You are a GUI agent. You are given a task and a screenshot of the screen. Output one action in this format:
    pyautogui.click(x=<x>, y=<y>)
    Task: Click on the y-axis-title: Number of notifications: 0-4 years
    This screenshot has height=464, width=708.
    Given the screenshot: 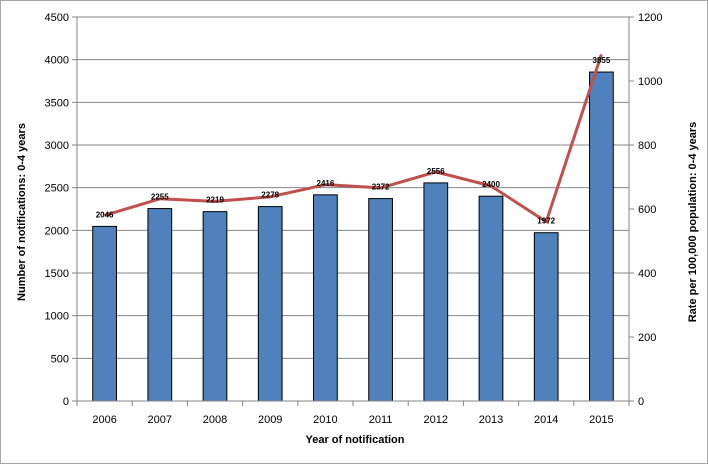 What is the action you would take?
    pyautogui.click(x=22, y=212)
    